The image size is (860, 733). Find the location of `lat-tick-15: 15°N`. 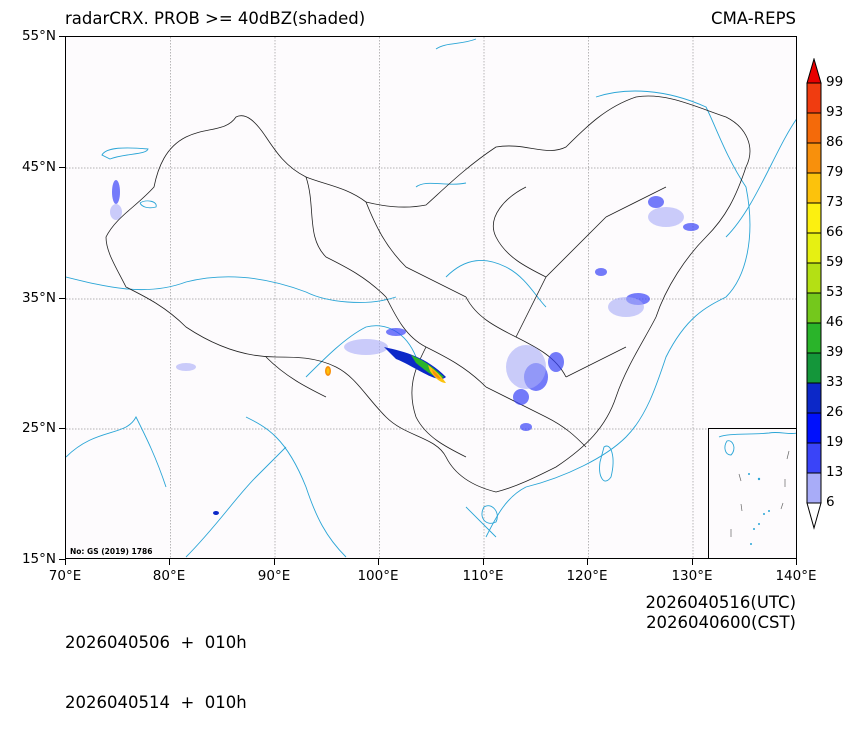

lat-tick-15: 15°N is located at coordinates (38, 559).